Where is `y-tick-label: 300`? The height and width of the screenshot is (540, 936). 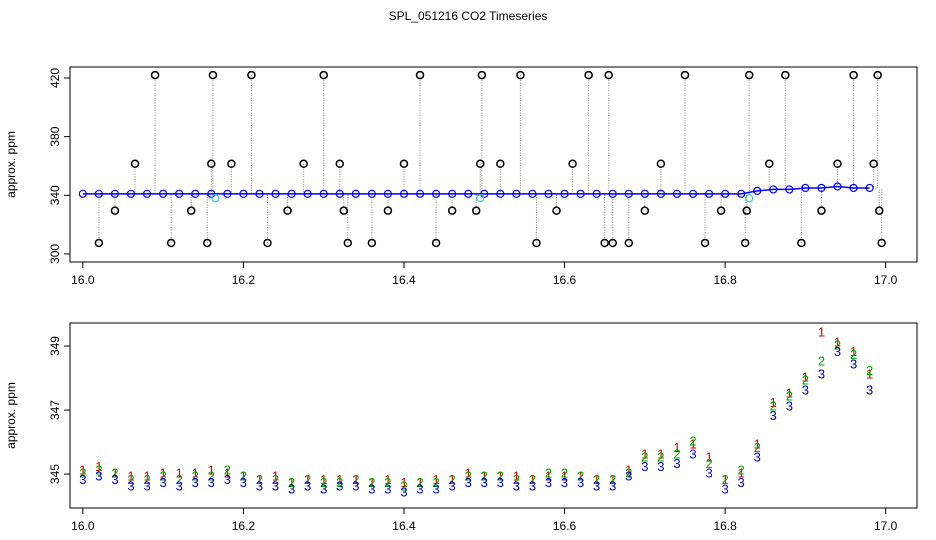 y-tick-label: 300 is located at coordinates (55, 254).